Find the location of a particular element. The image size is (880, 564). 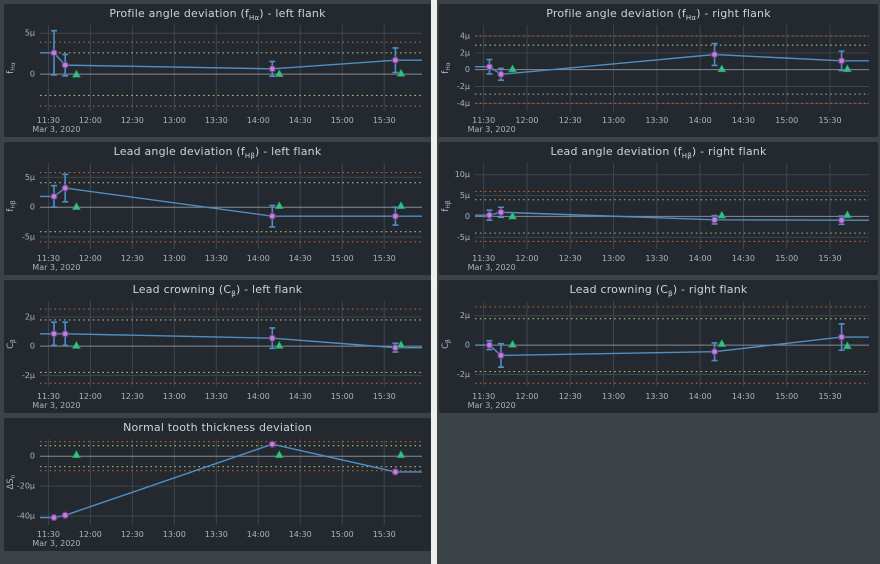

error-bars is located at coordinates (224, 53).